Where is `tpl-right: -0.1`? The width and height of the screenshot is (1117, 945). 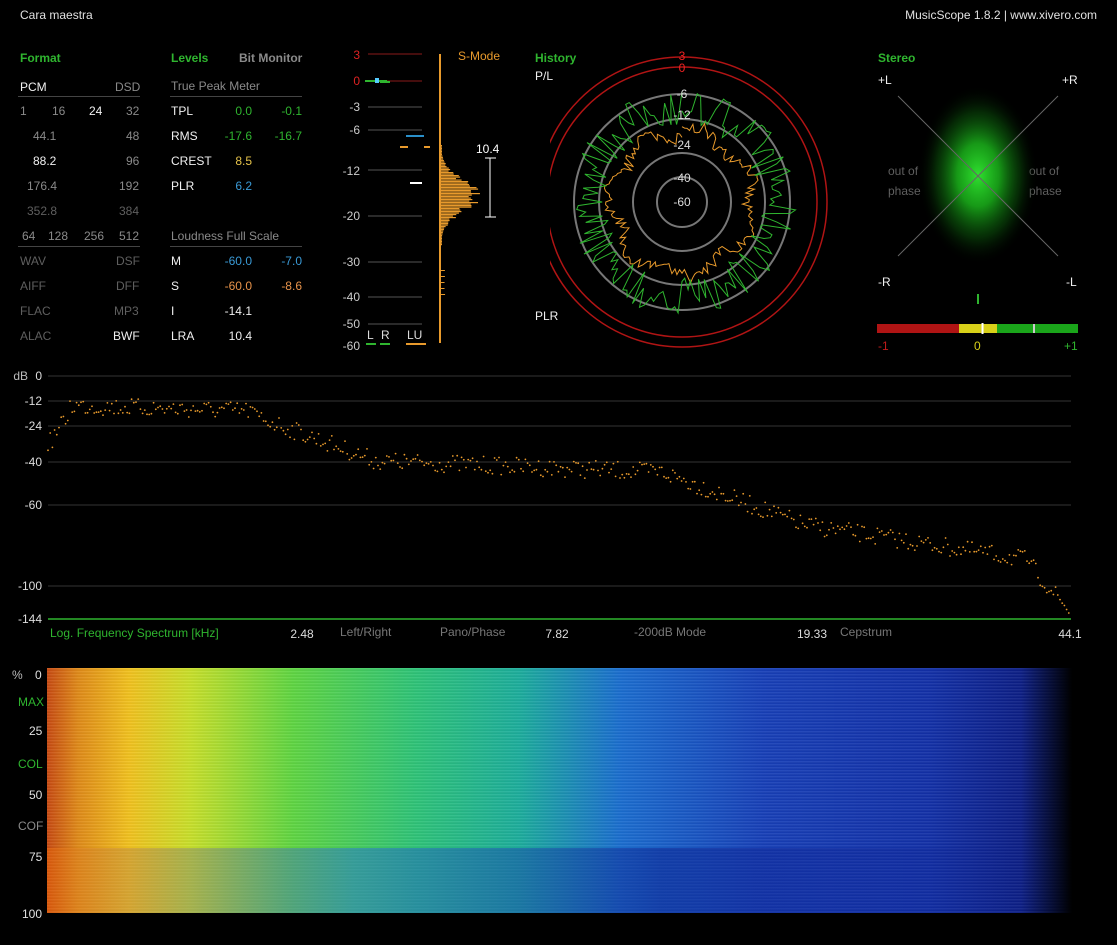 tpl-right: -0.1 is located at coordinates (291, 111).